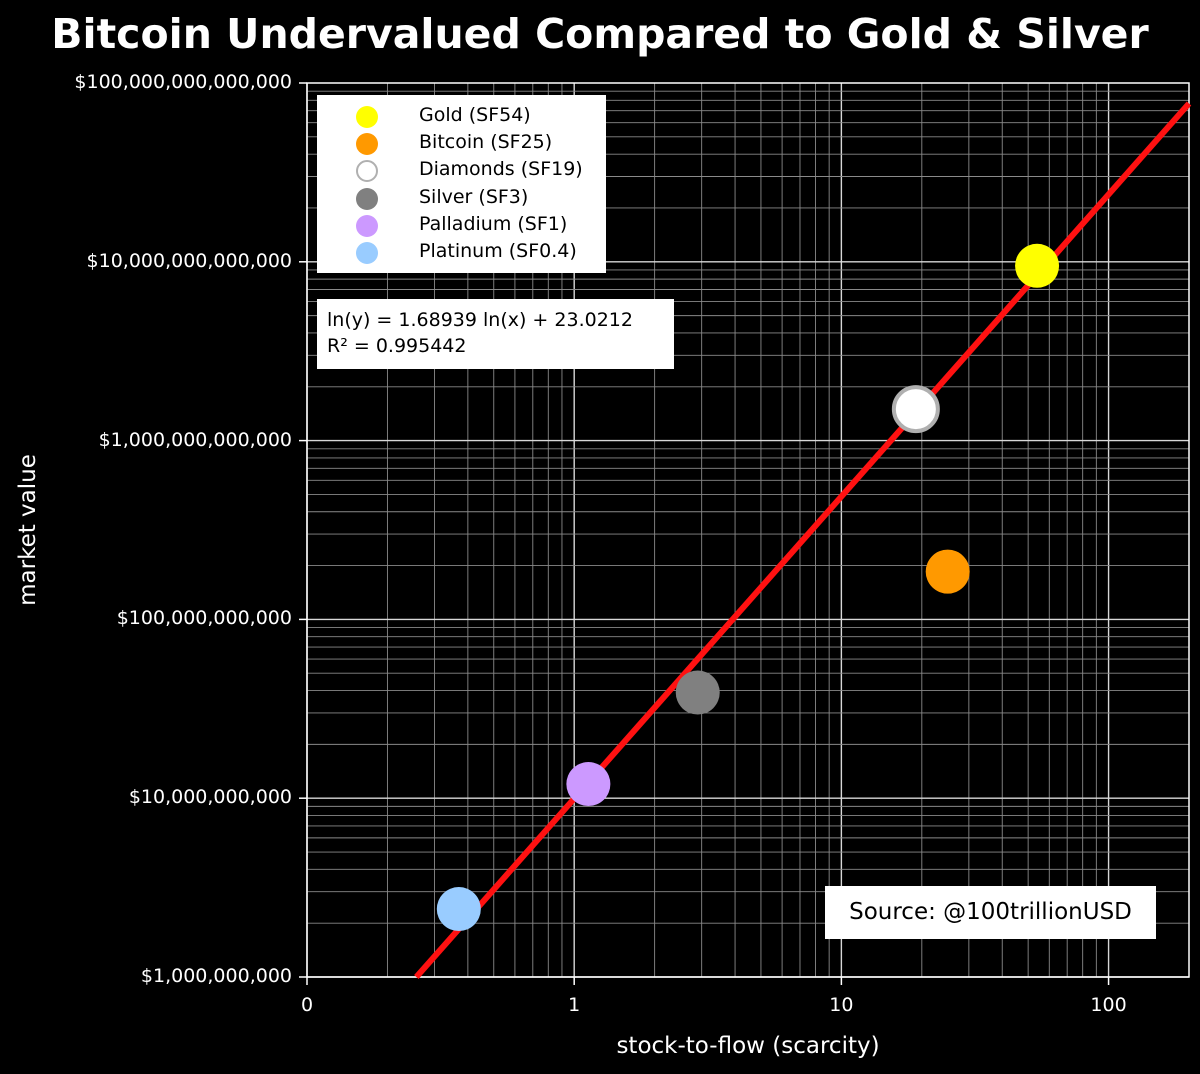  What do you see at coordinates (307, 1005) in the screenshot?
I see `x-tick-label: 0` at bounding box center [307, 1005].